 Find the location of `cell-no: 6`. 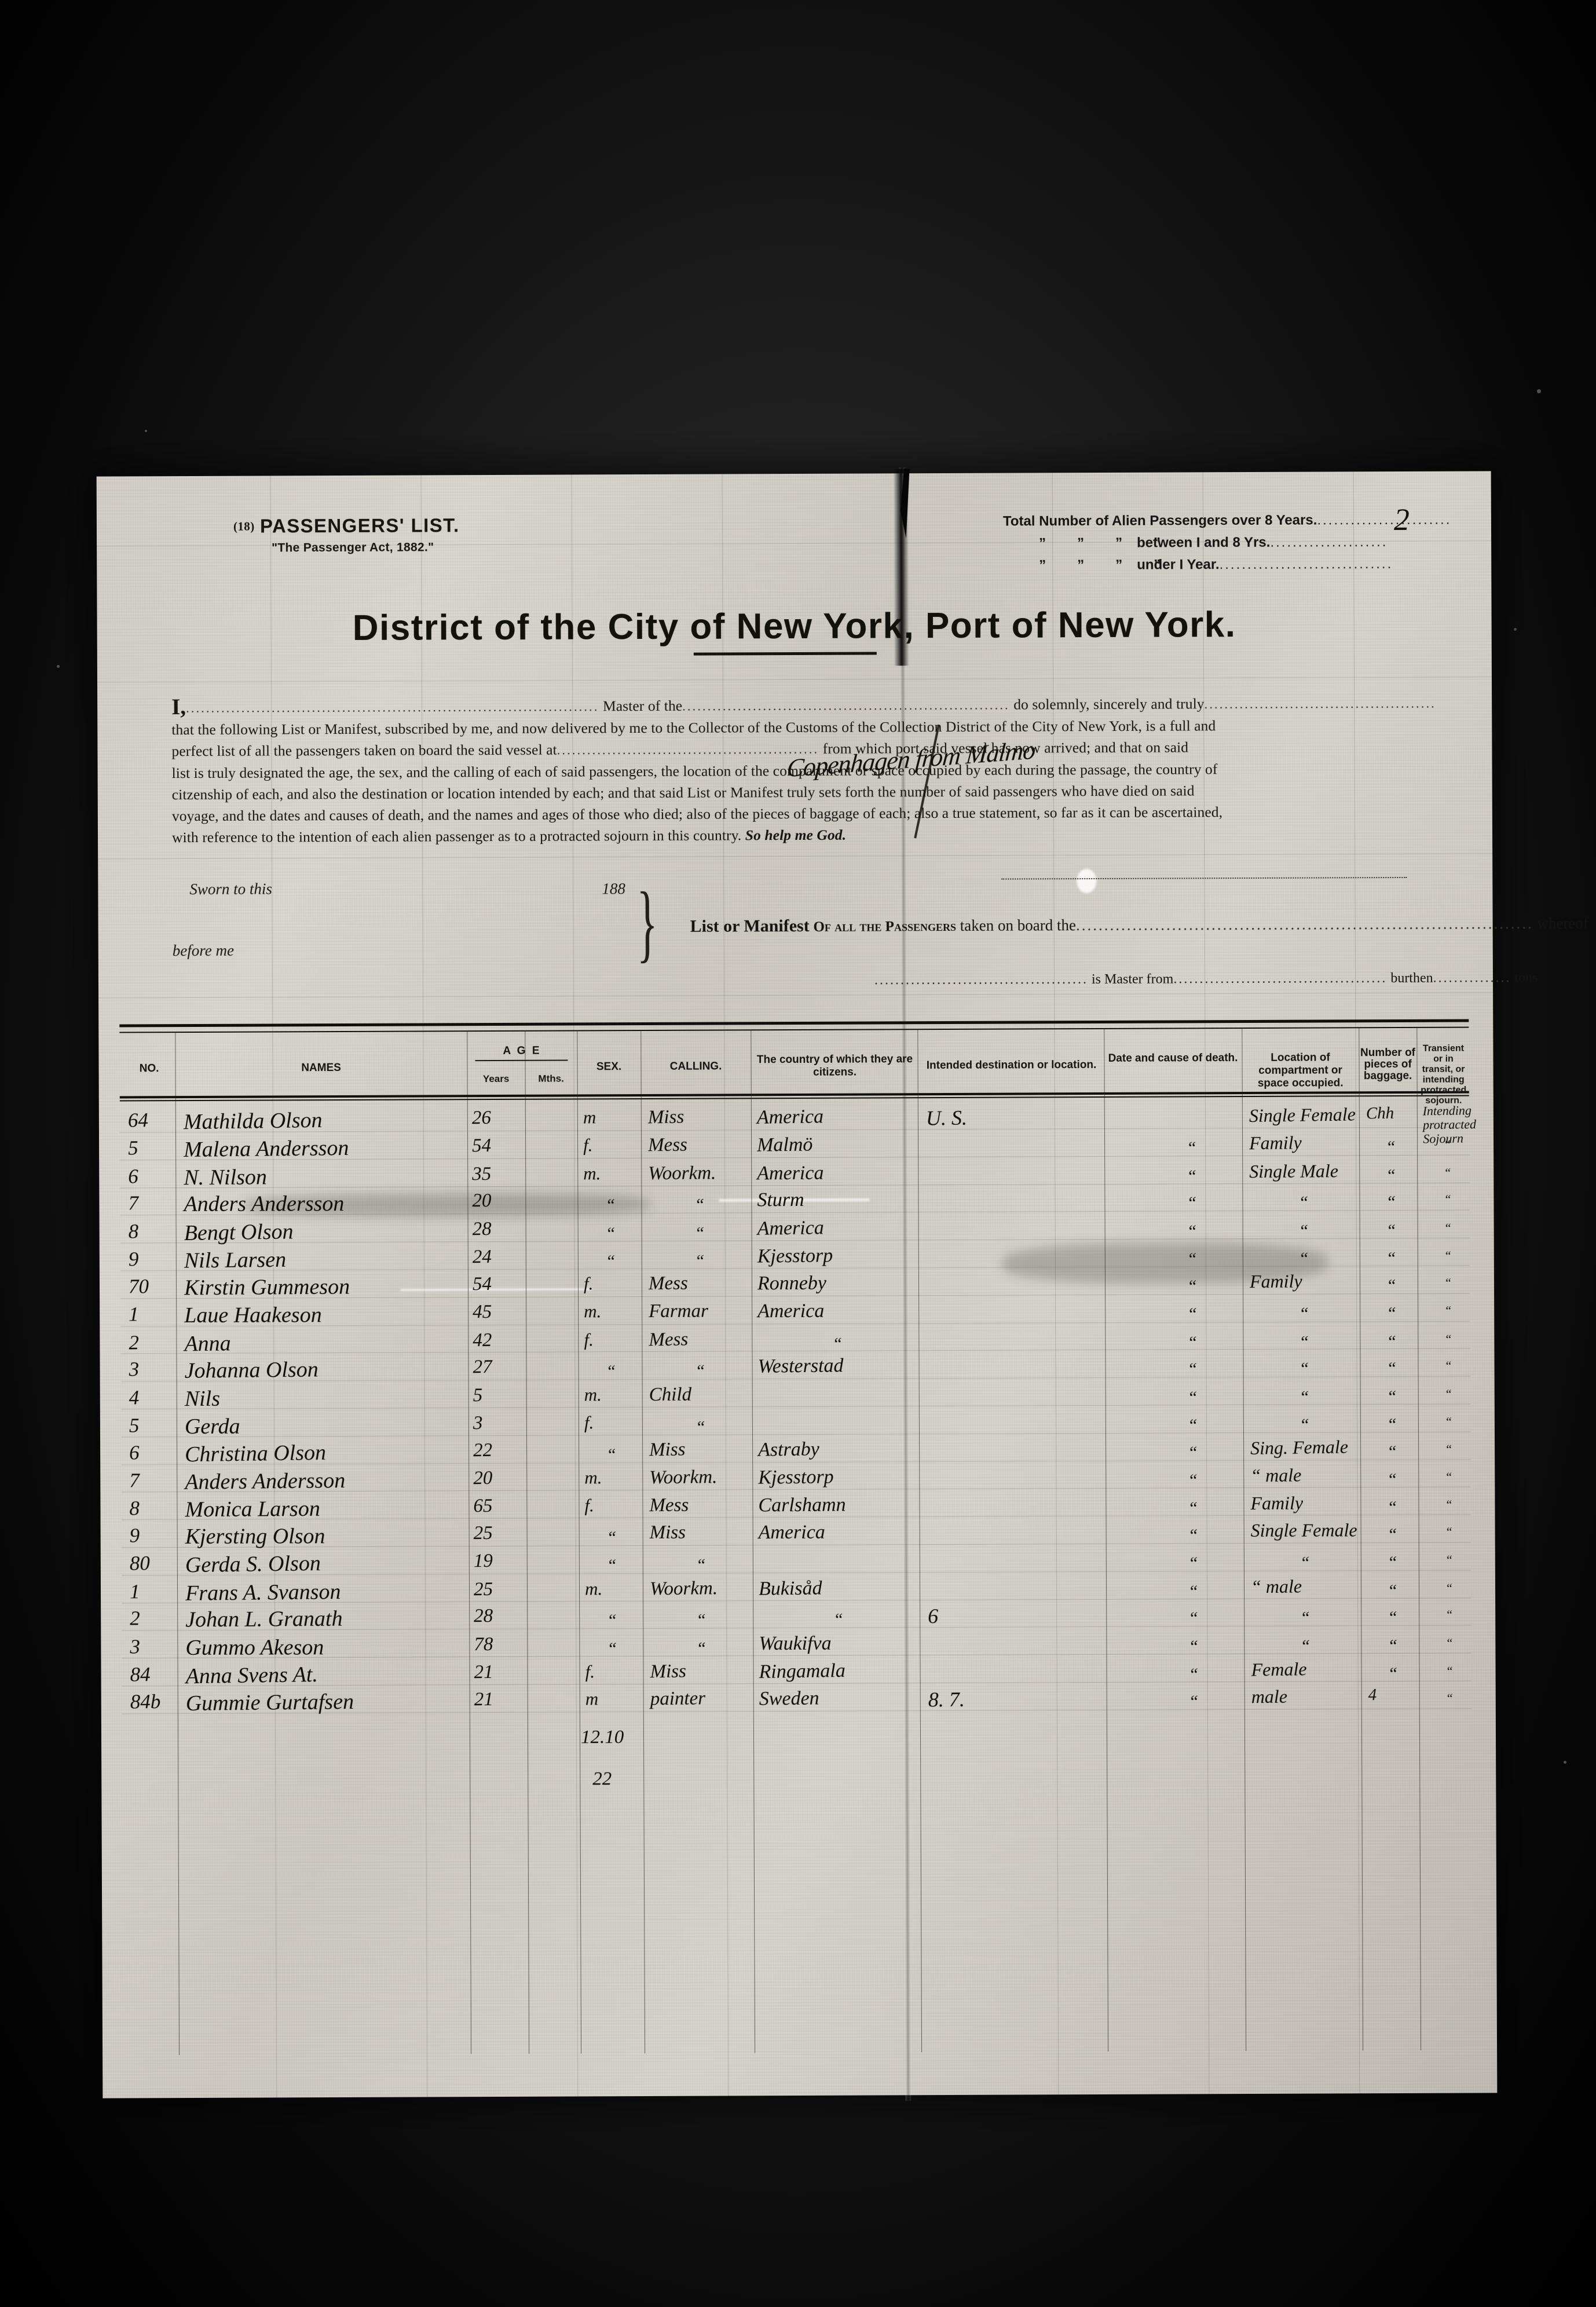

cell-no: 6 is located at coordinates (133, 1176).